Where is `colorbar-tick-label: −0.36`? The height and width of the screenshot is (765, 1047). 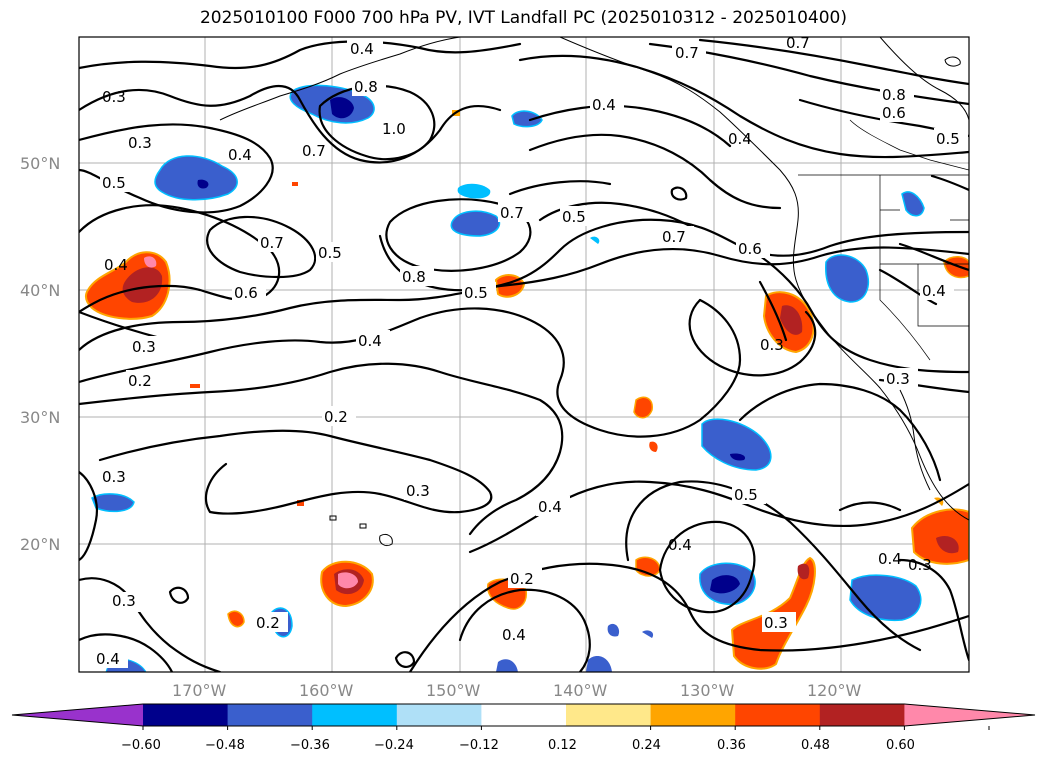 colorbar-tick-label: −0.36 is located at coordinates (310, 745).